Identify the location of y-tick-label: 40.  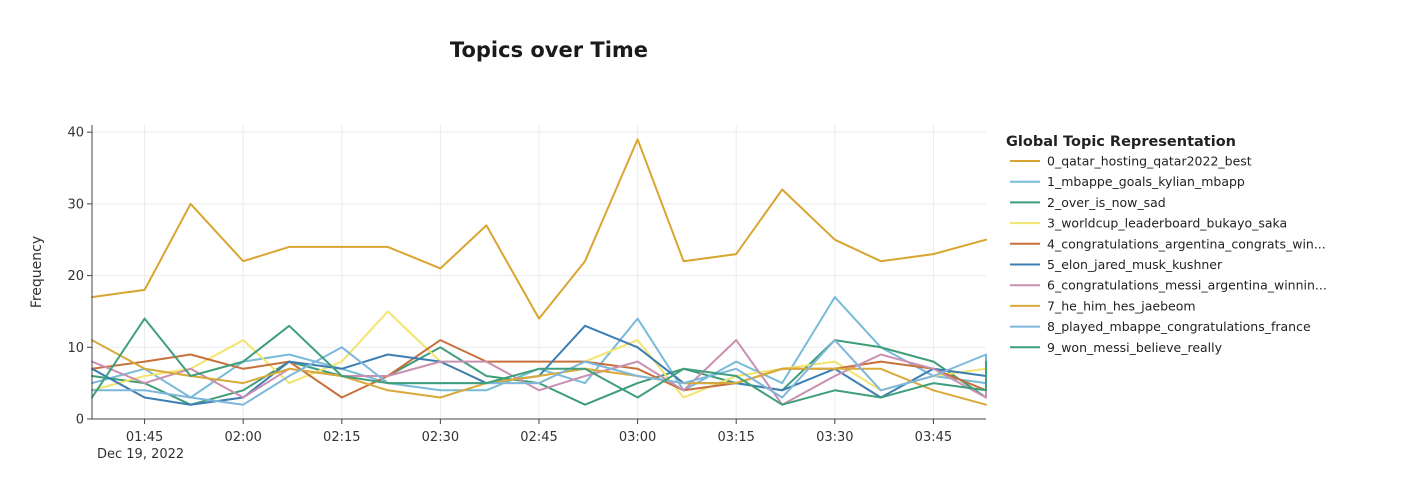
(75, 133).